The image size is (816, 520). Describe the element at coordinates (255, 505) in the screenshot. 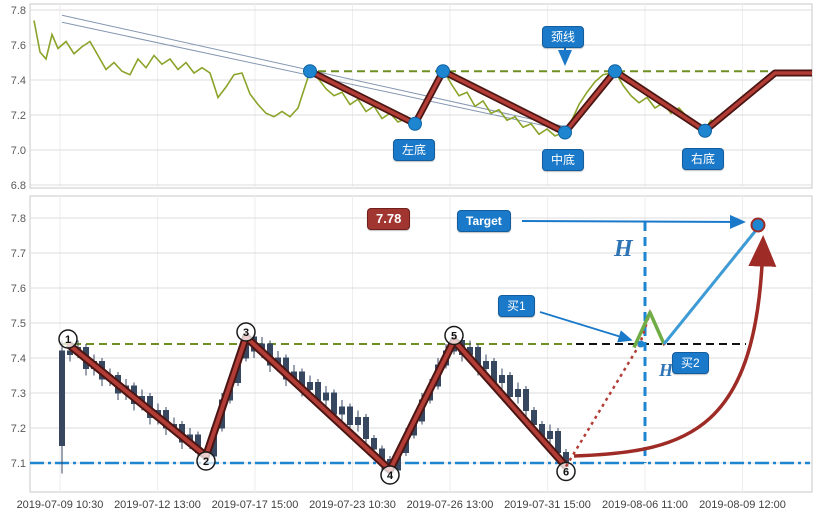

I see `axis-tick-label: 2019-07-17 15:00` at that location.